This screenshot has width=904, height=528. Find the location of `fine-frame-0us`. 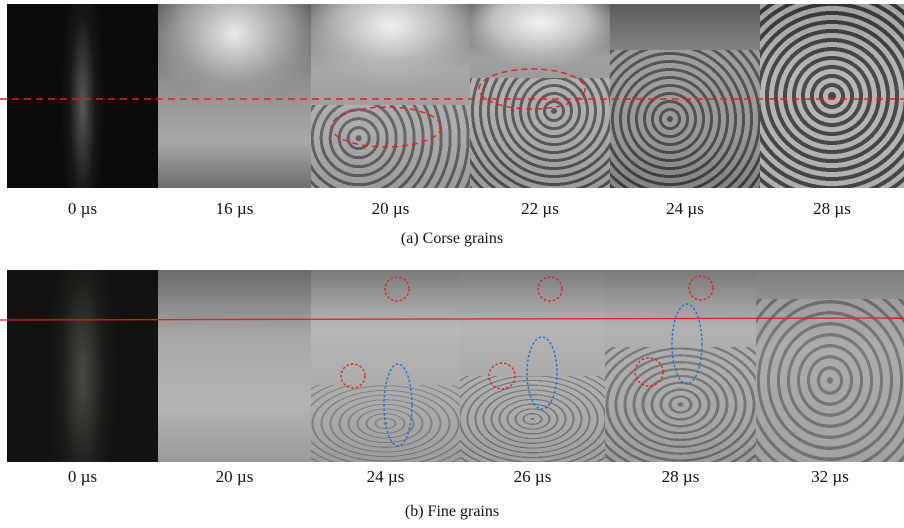

fine-frame-0us is located at coordinates (82, 366).